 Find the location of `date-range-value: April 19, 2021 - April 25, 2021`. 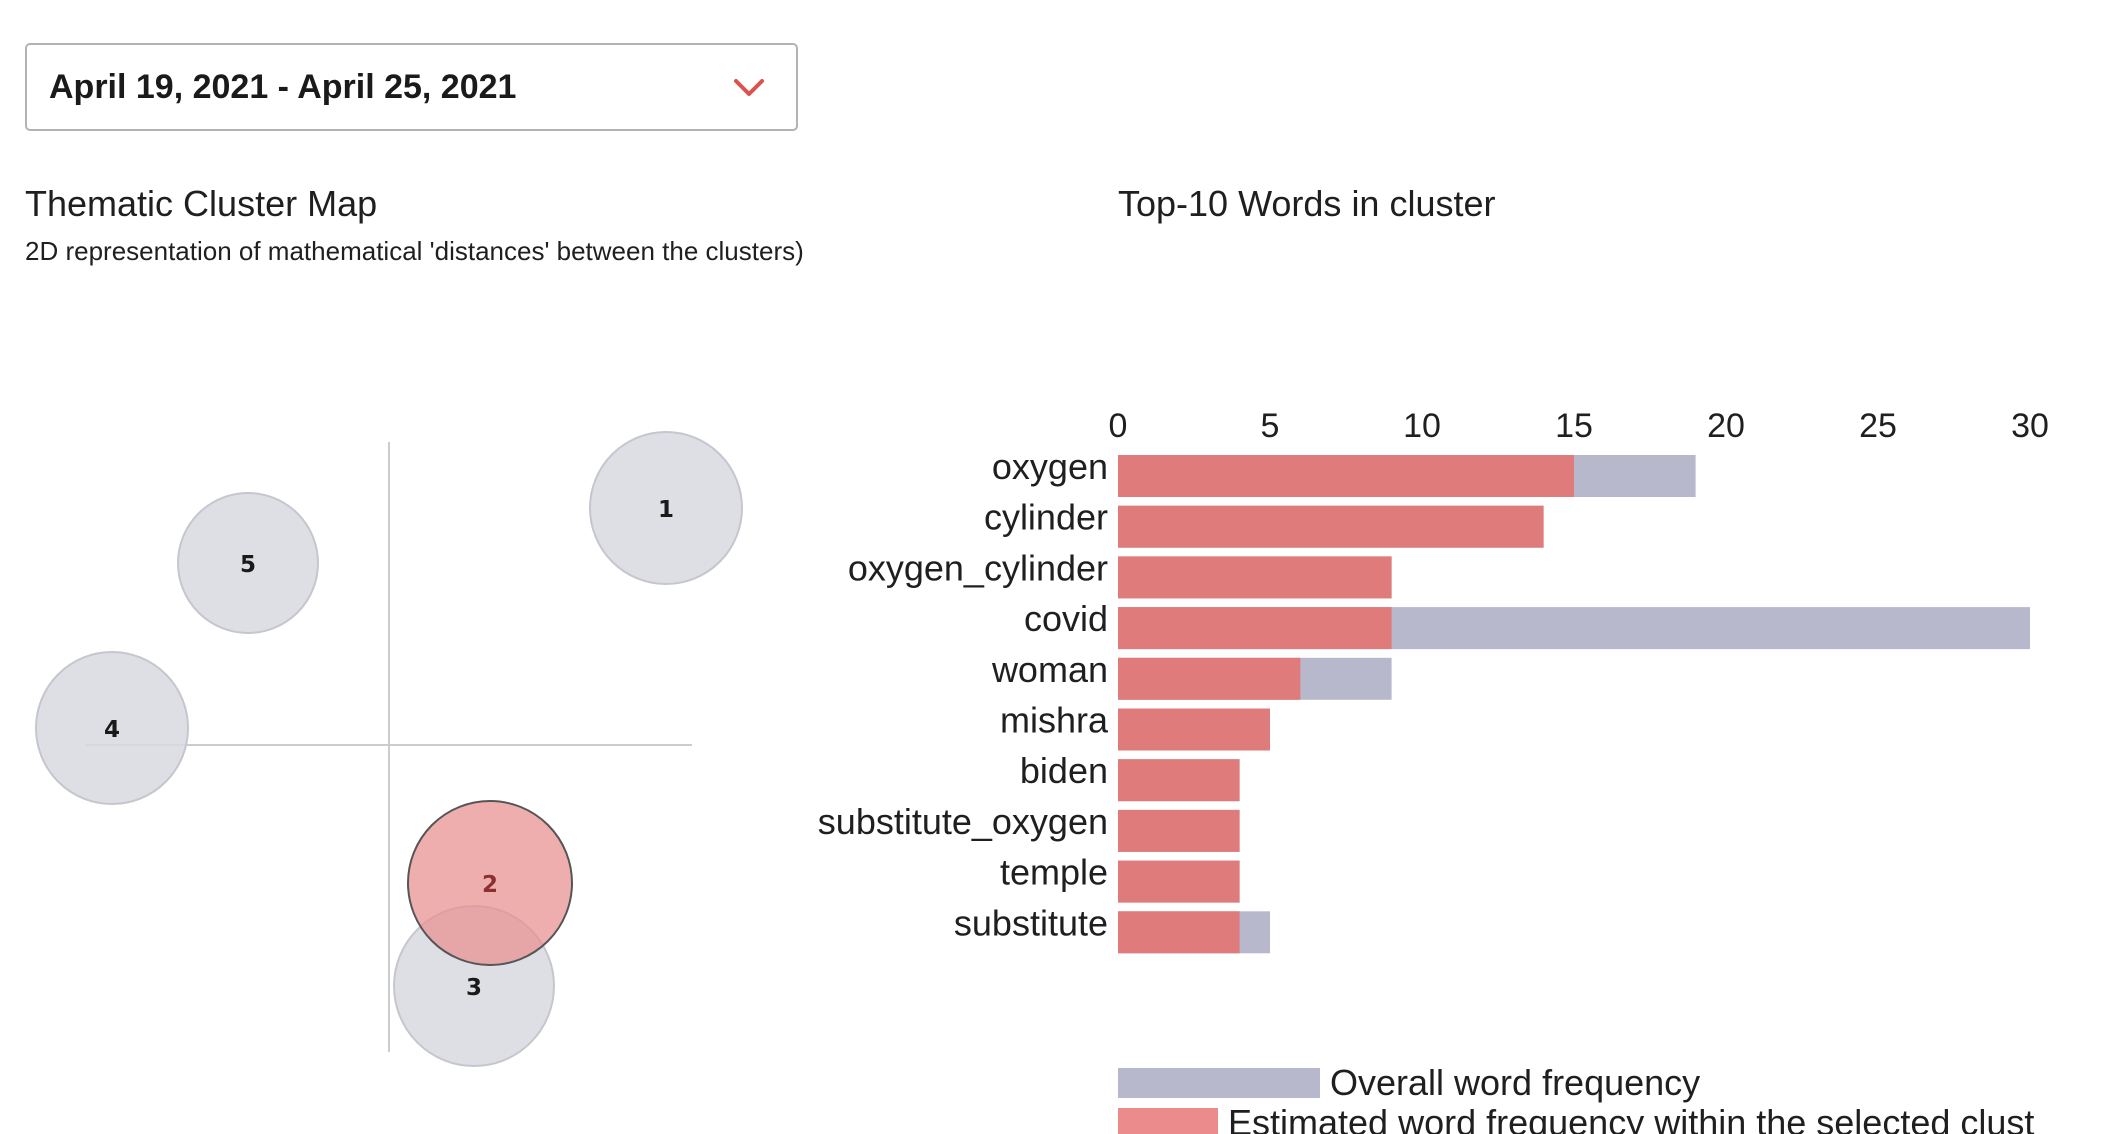

date-range-value: April 19, 2021 - April 25, 2021 is located at coordinates (283, 87).